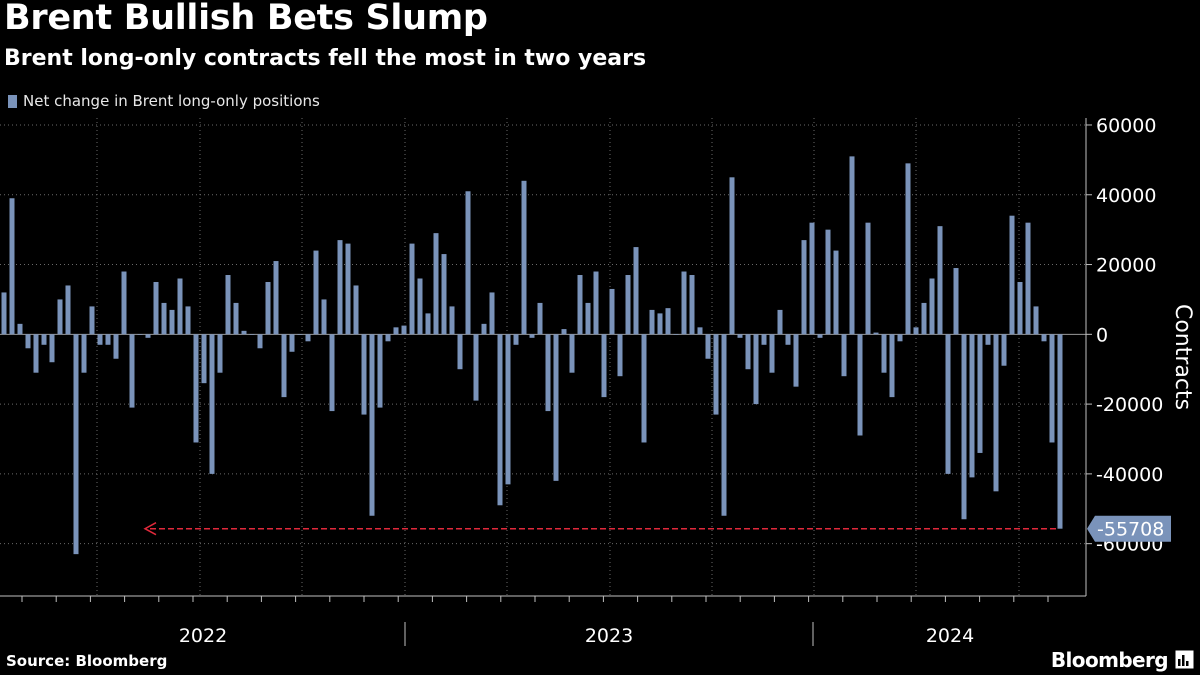  Describe the element at coordinates (12, 101) in the screenshot. I see `legend-swatch` at that location.